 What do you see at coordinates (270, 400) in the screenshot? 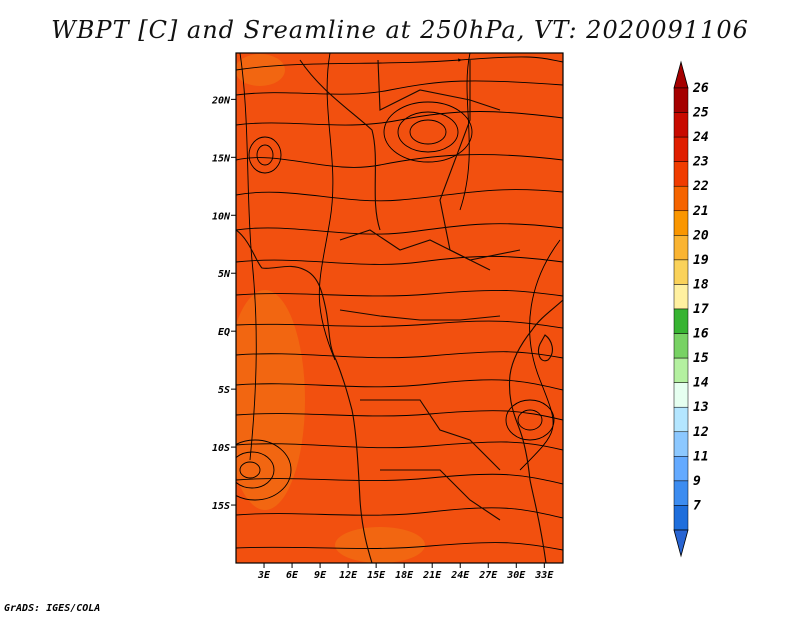
I see `warm-patch-west` at bounding box center [270, 400].